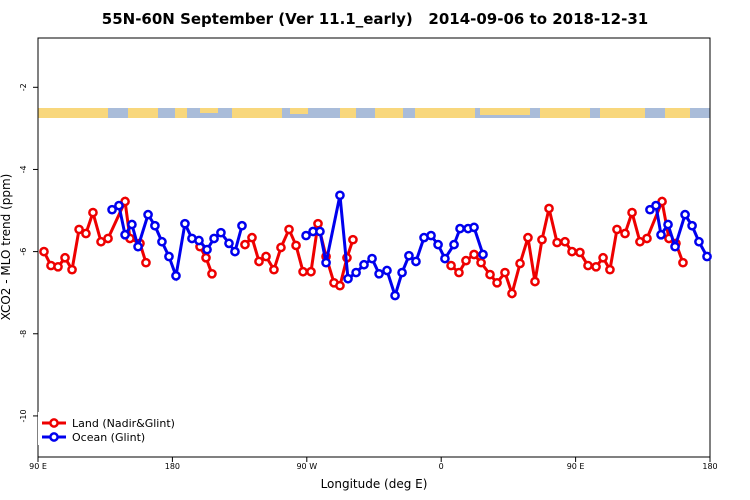  Describe the element at coordinates (123, 423) in the screenshot. I see `legend-label: Land (Nadir&Glint)` at that location.